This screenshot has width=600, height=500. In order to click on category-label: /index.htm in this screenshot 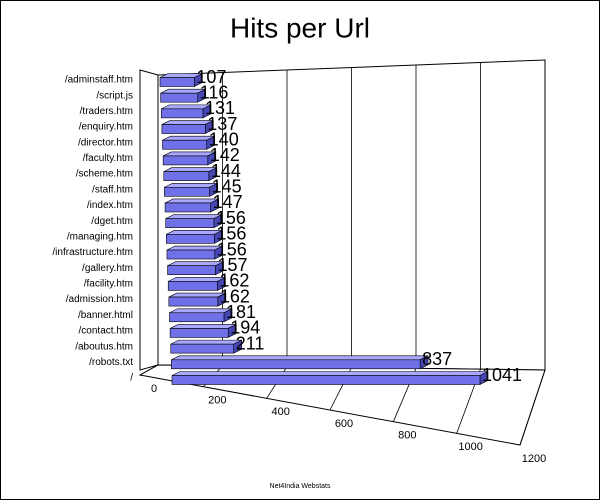, I will do `click(110, 205)`.